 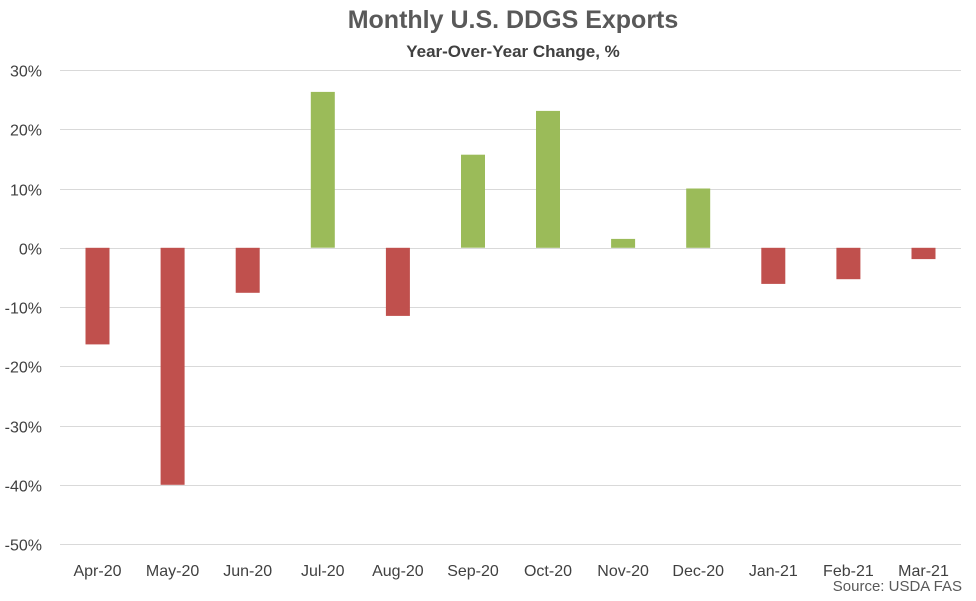 I want to click on y-tick-label: -20%, so click(x=23, y=368).